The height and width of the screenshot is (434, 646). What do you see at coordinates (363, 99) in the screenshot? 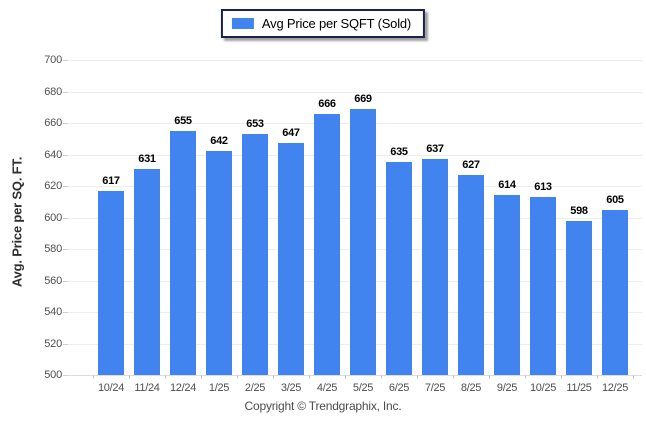
I see `bar-value-label: 669` at bounding box center [363, 99].